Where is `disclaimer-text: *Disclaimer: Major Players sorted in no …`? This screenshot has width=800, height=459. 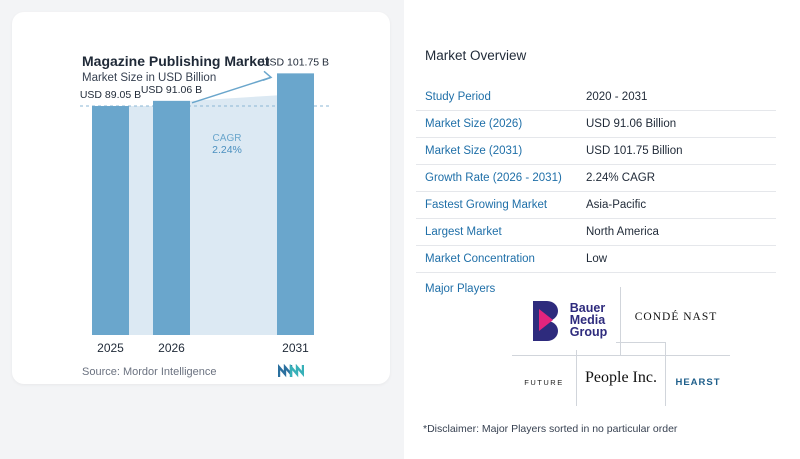
disclaimer-text: *Disclaimer: Major Players sorted in no … is located at coordinates (550, 429).